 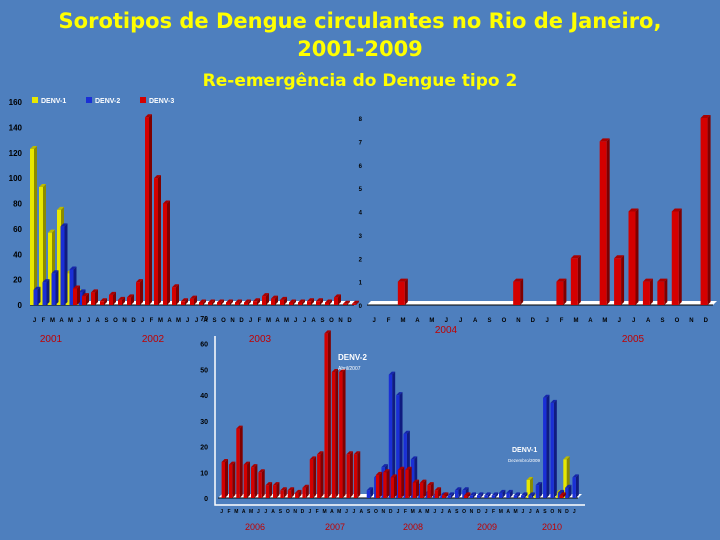 I want to click on y-tick-label: 7, so click(x=361, y=143).